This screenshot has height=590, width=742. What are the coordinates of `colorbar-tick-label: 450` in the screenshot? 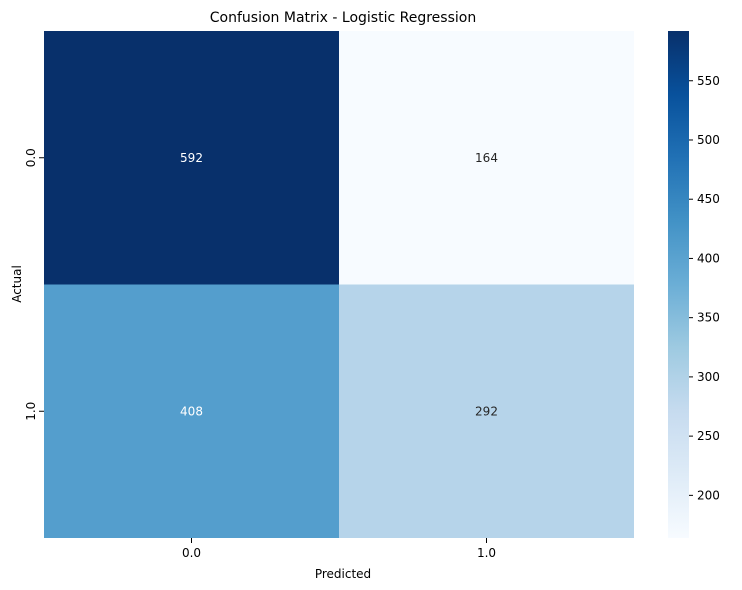 It's located at (708, 199).